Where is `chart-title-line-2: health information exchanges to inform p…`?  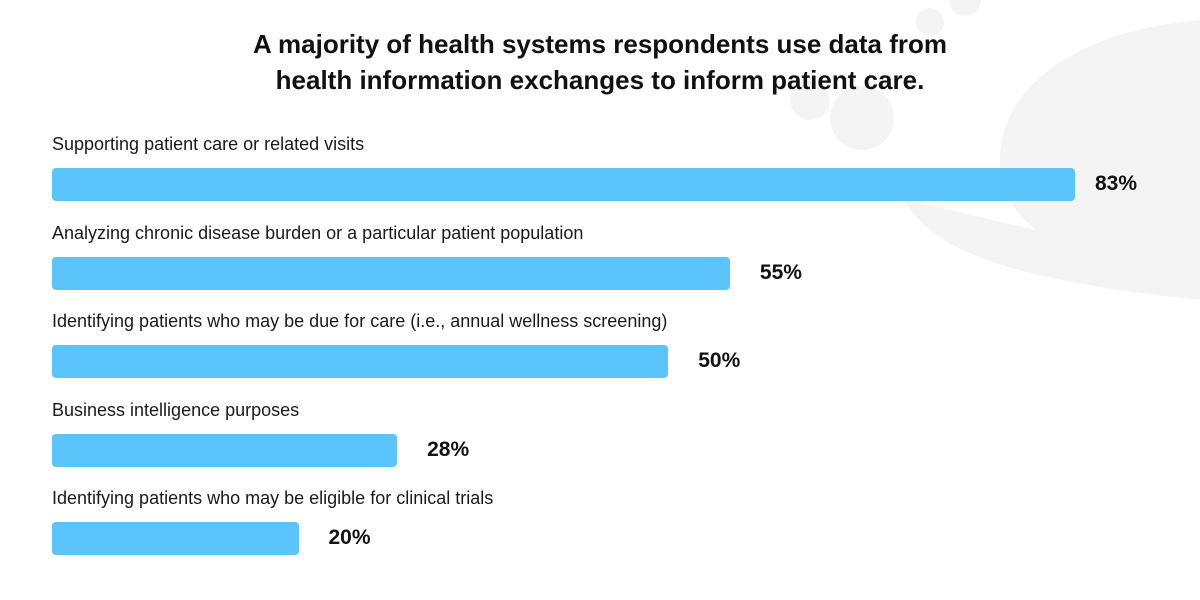
chart-title-line-2: health information exchanges to inform p… is located at coordinates (600, 80).